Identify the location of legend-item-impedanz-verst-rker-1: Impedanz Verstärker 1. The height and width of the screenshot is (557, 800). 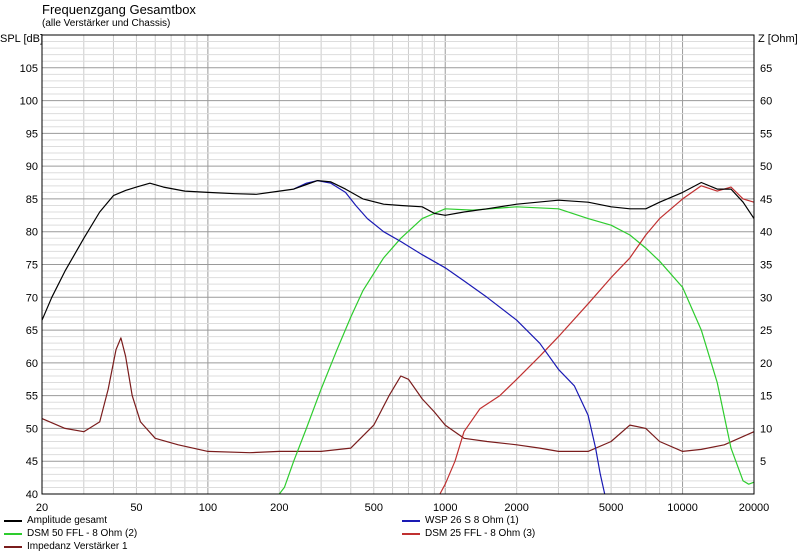
(66, 546).